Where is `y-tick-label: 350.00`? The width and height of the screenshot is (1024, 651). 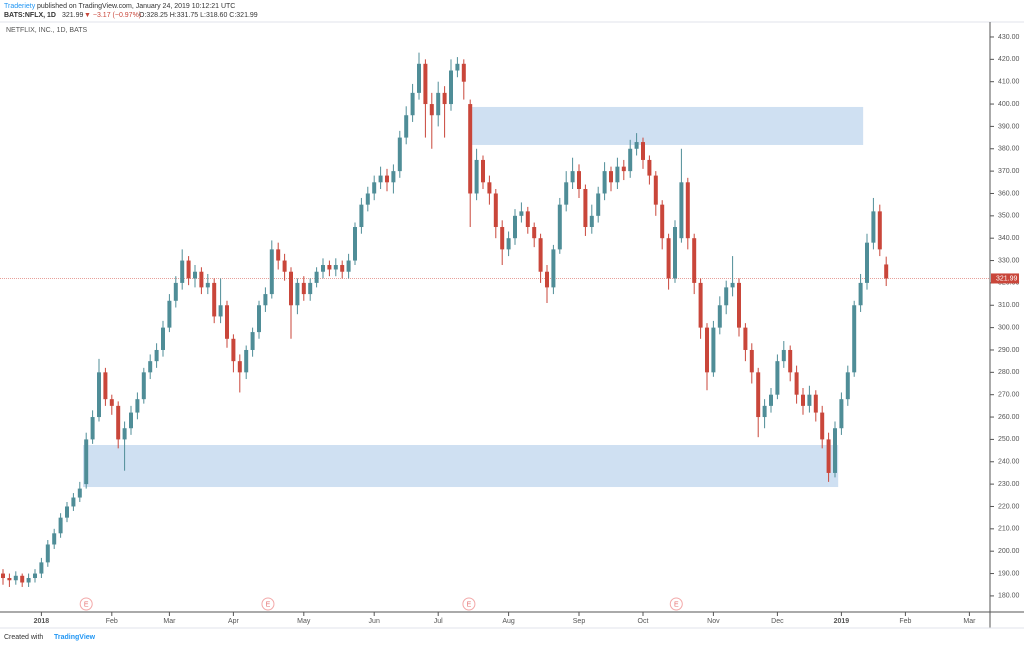 y-tick-label: 350.00 is located at coordinates (1009, 216).